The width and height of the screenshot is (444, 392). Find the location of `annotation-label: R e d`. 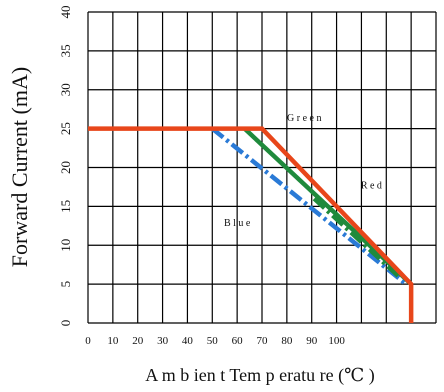

annotation-label: R e d is located at coordinates (371, 185).